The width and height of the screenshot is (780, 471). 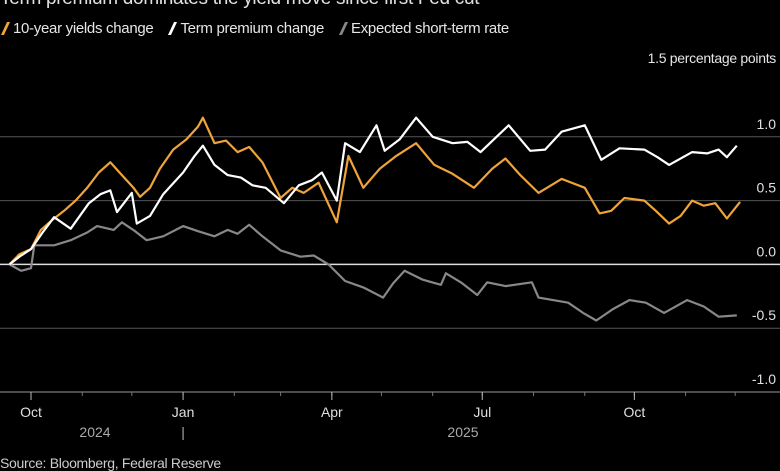 What do you see at coordinates (332, 412) in the screenshot?
I see `x-tick-label: Apr` at bounding box center [332, 412].